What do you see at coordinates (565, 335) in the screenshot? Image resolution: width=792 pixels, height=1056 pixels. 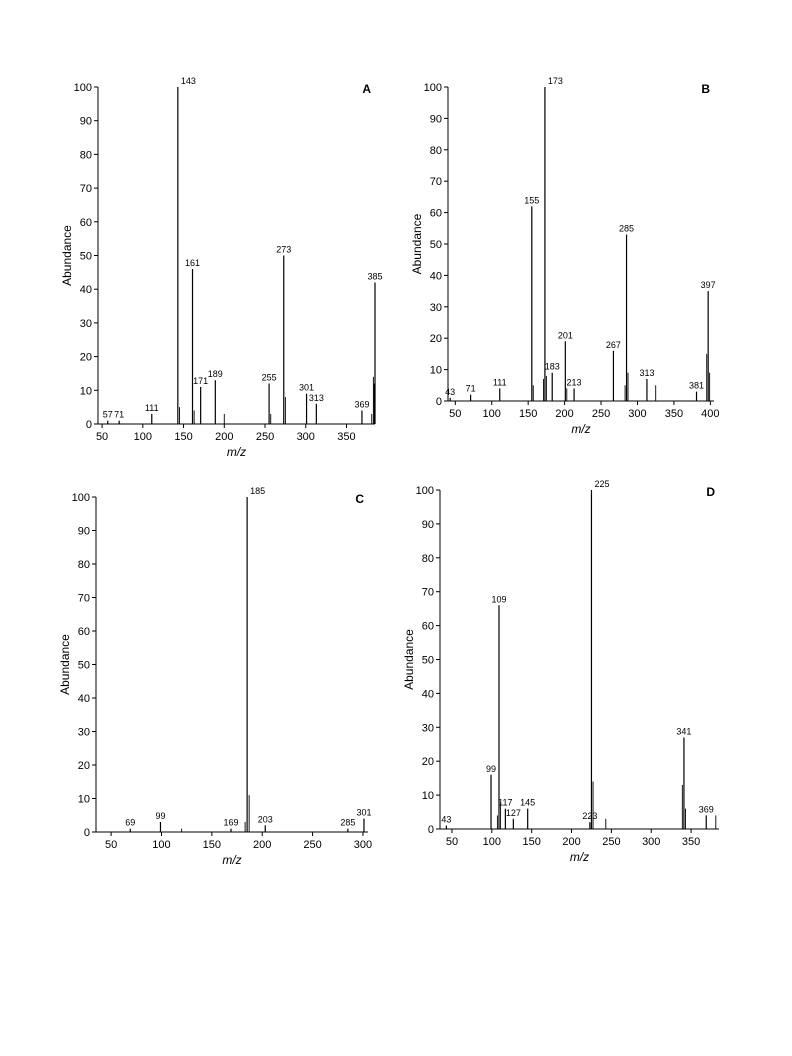 I see `peak-label: 201` at bounding box center [565, 335].